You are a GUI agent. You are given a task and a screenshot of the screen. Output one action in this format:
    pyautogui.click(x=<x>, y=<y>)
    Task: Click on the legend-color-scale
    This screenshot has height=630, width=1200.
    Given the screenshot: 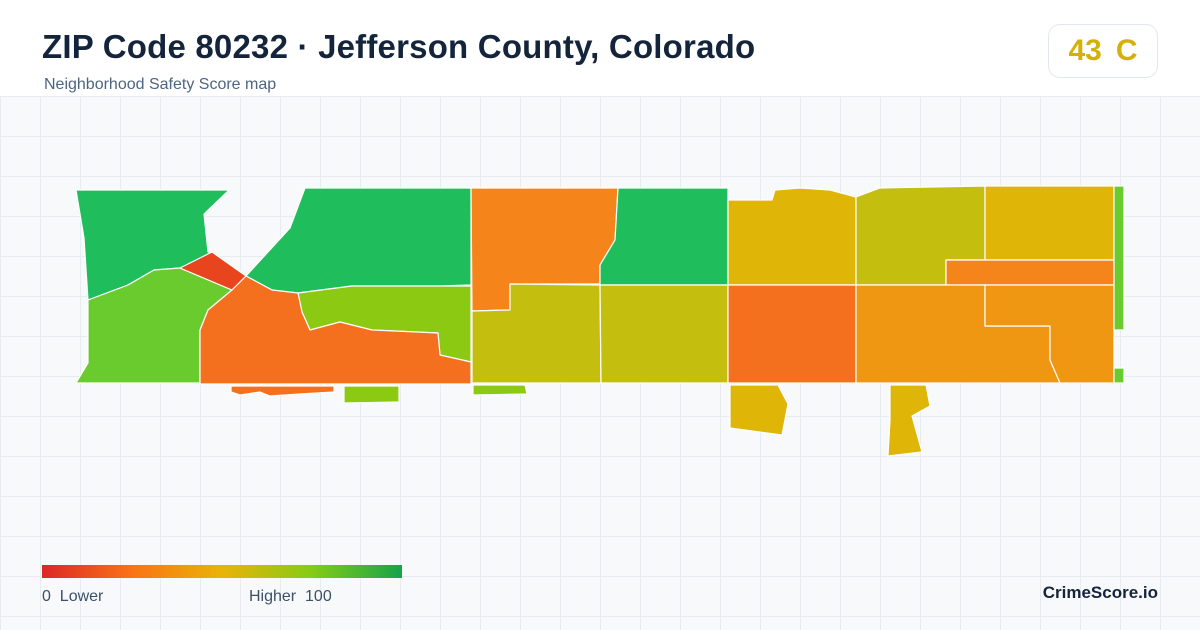 What is the action you would take?
    pyautogui.click(x=222, y=571)
    